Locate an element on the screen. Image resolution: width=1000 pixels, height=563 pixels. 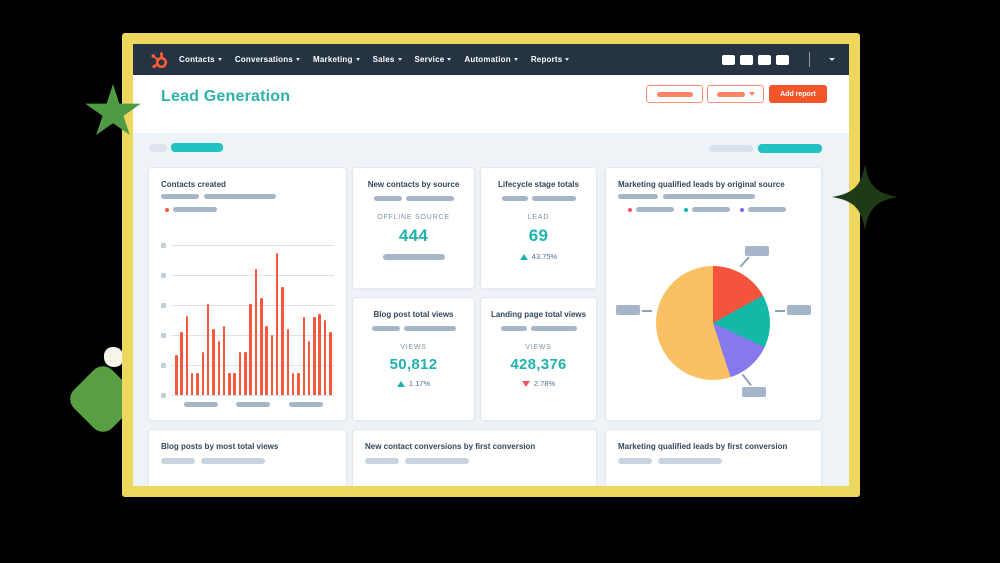
bar-series is located at coordinates (253, 319).